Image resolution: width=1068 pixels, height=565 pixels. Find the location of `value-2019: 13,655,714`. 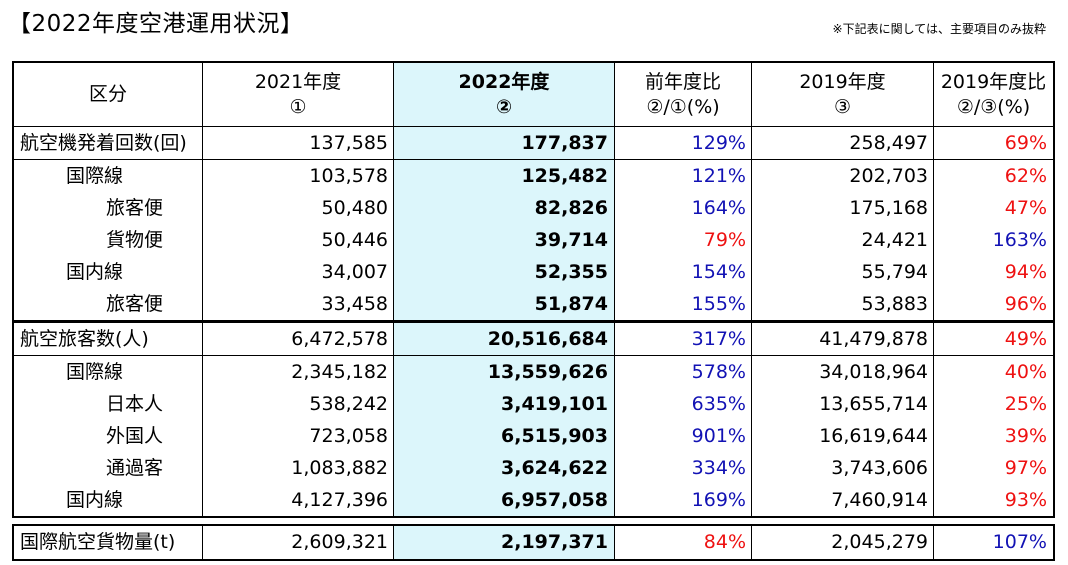

value-2019: 13,655,714 is located at coordinates (843, 404).